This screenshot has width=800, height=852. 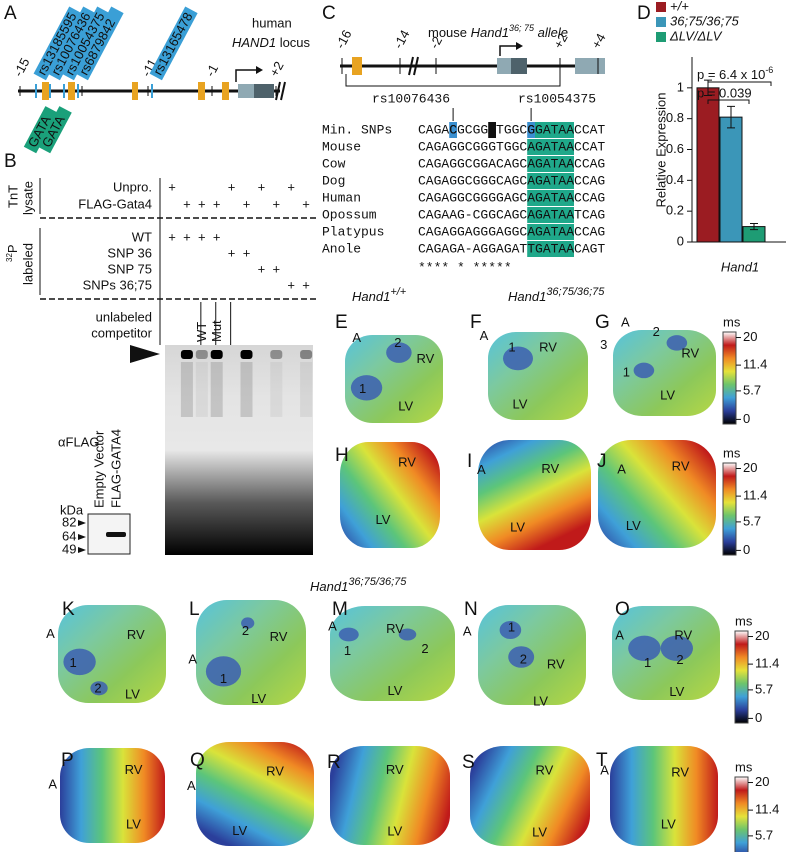 I want to click on p-value: p = 6.4 x 10-6, so click(x=735, y=73).